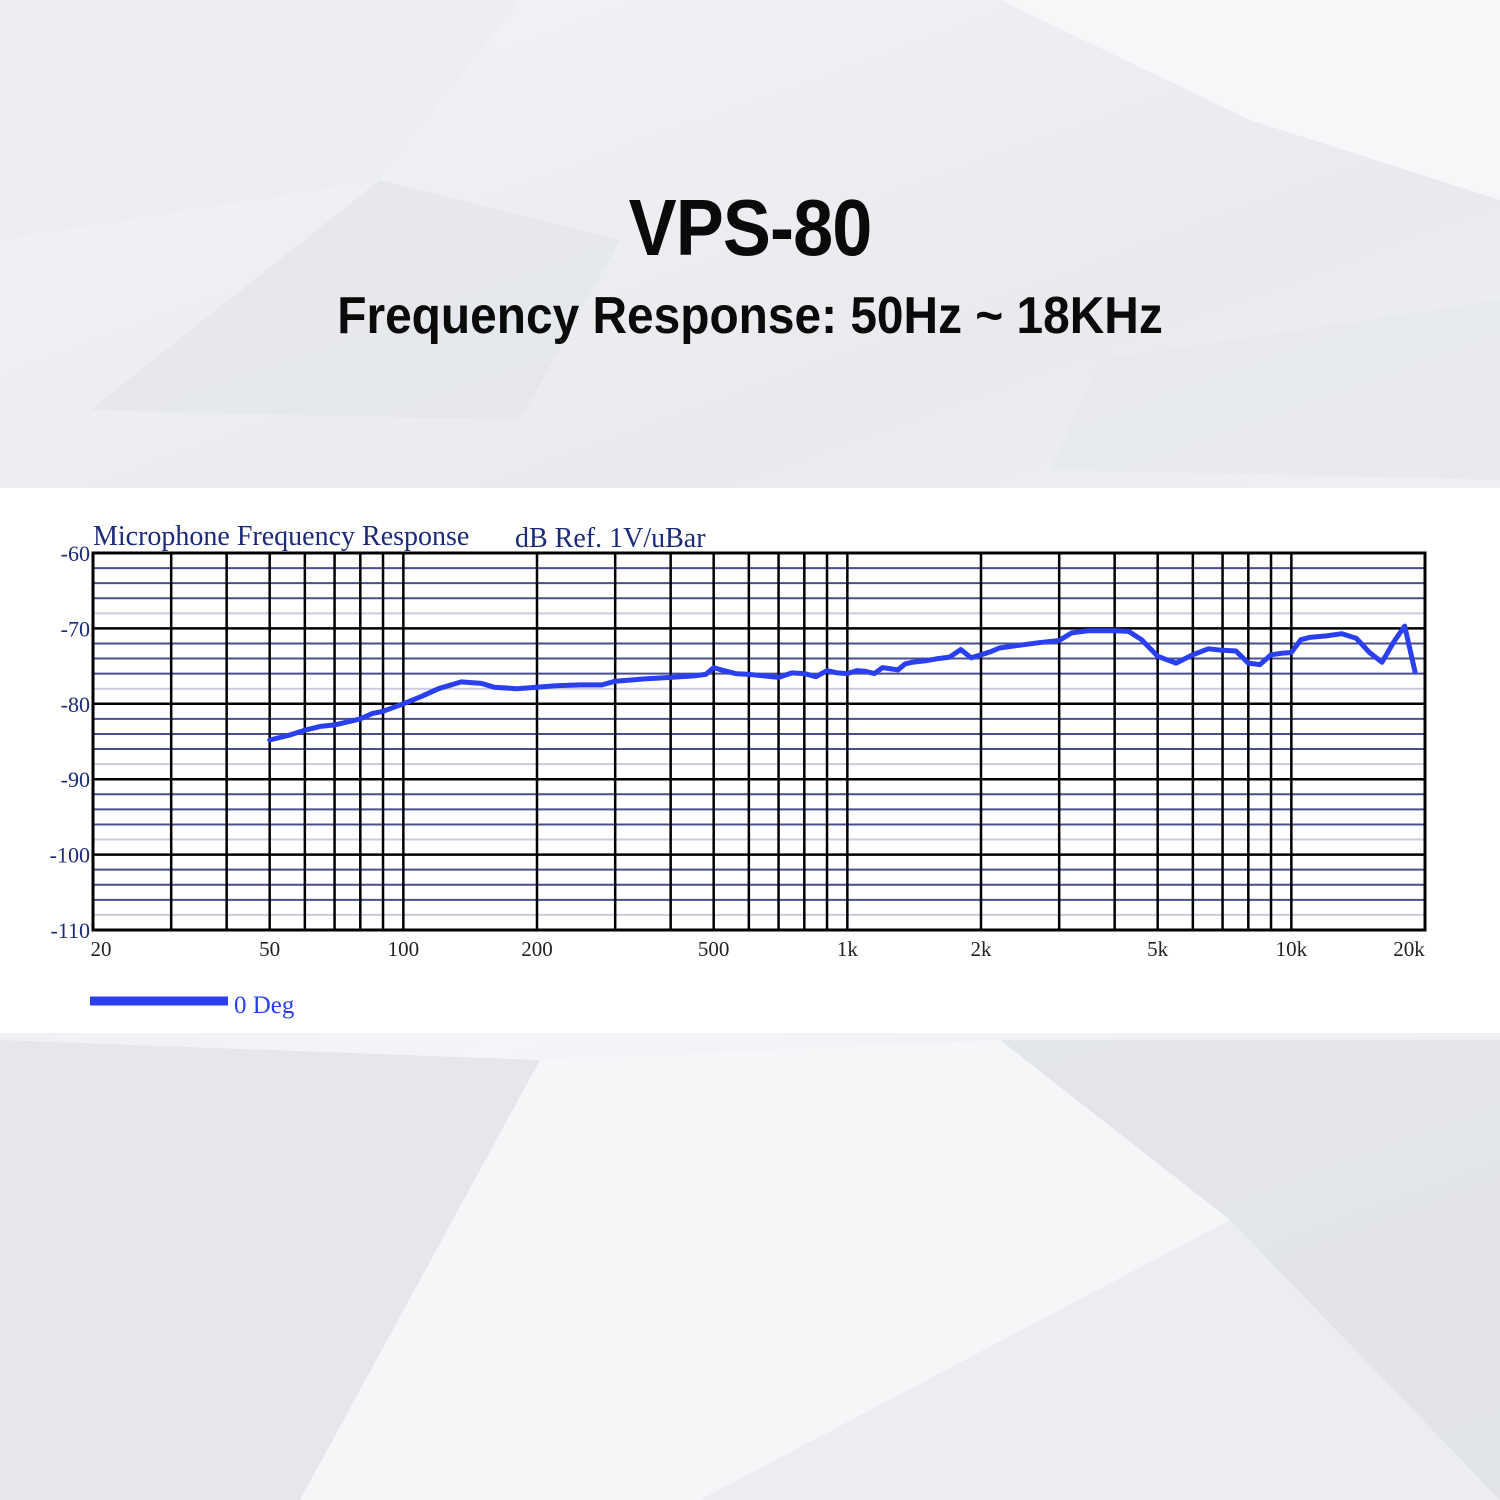 The height and width of the screenshot is (1500, 1500). What do you see at coordinates (70, 930) in the screenshot?
I see `y-tick-label: -110` at bounding box center [70, 930].